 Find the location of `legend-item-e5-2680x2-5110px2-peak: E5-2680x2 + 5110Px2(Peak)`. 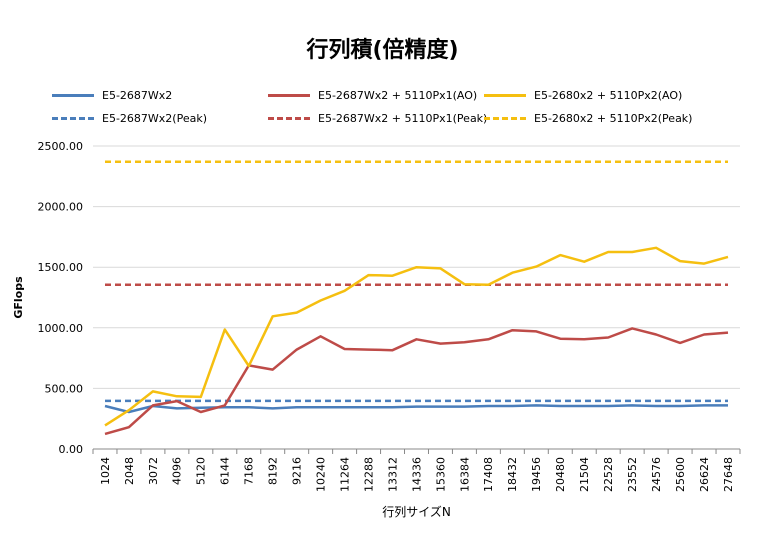

legend-item-e5-2680x2-5110px2-peak: E5-2680x2 + 5110Px2(Peak) is located at coordinates (588, 118).